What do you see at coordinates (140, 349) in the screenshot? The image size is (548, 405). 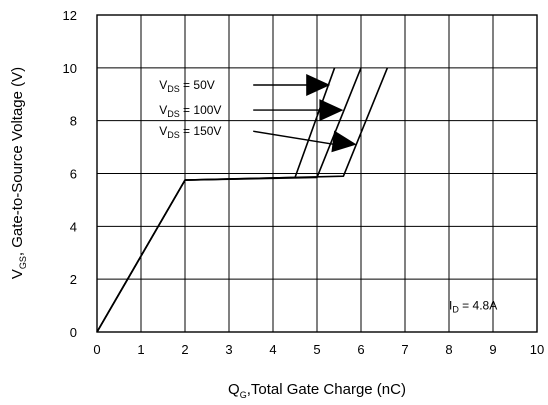 I see `x-tick-label: 1` at bounding box center [140, 349].